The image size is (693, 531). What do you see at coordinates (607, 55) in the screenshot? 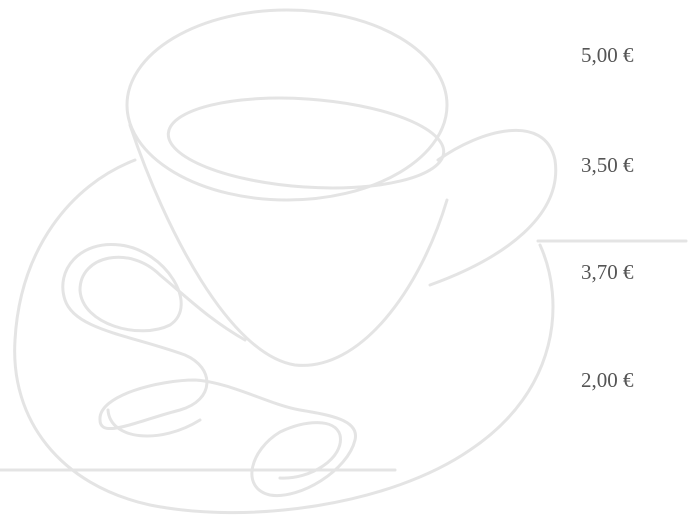
I see `price: 5,00 €` at bounding box center [607, 55].